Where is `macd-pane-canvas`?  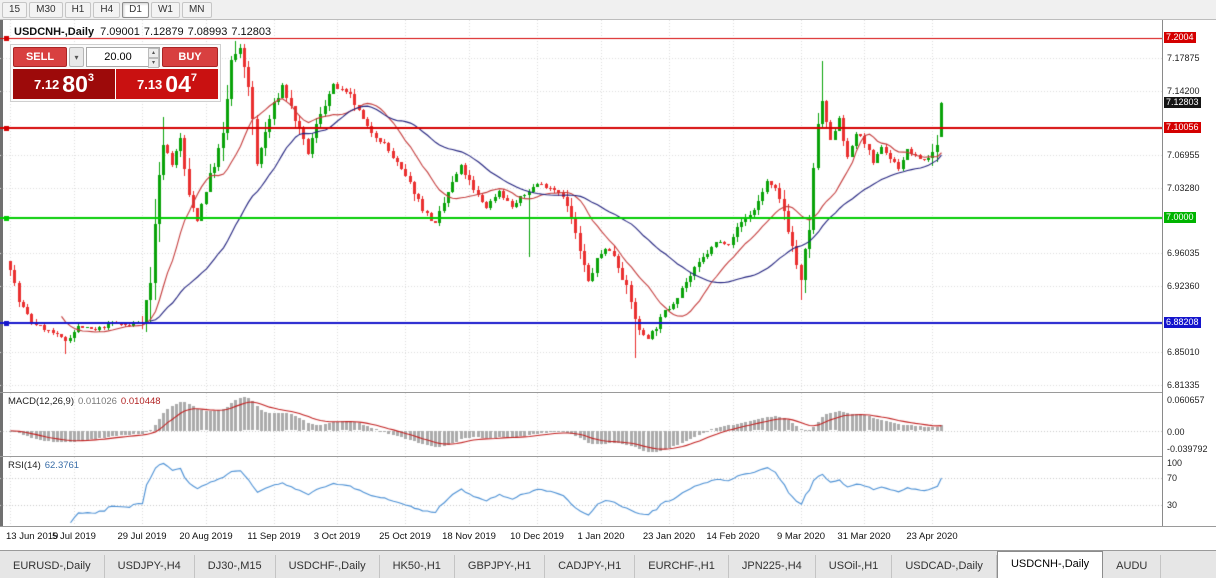 macd-pane-canvas is located at coordinates (581, 424).